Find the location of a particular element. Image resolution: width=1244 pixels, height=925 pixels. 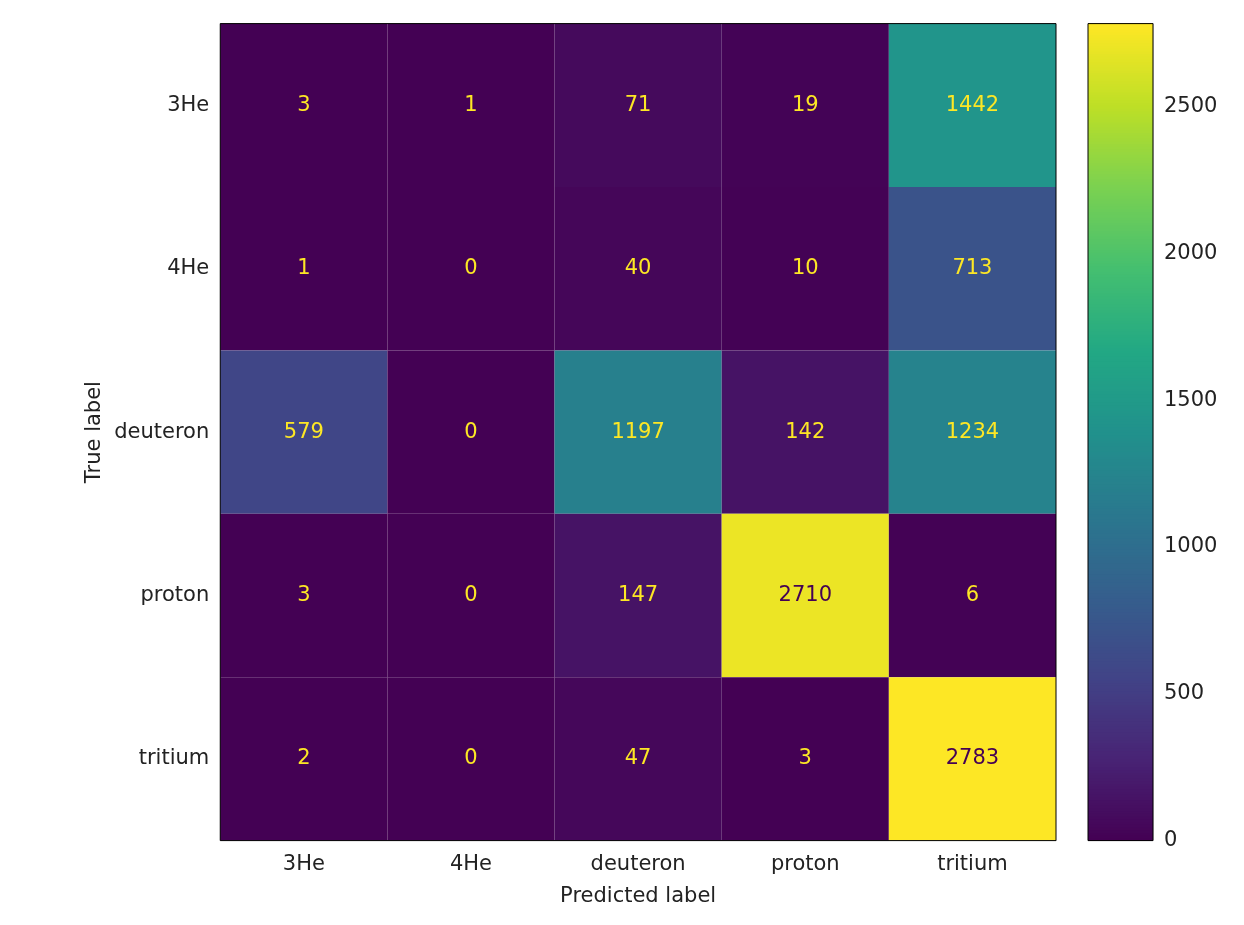

y-tick-label: proton is located at coordinates (175, 593).